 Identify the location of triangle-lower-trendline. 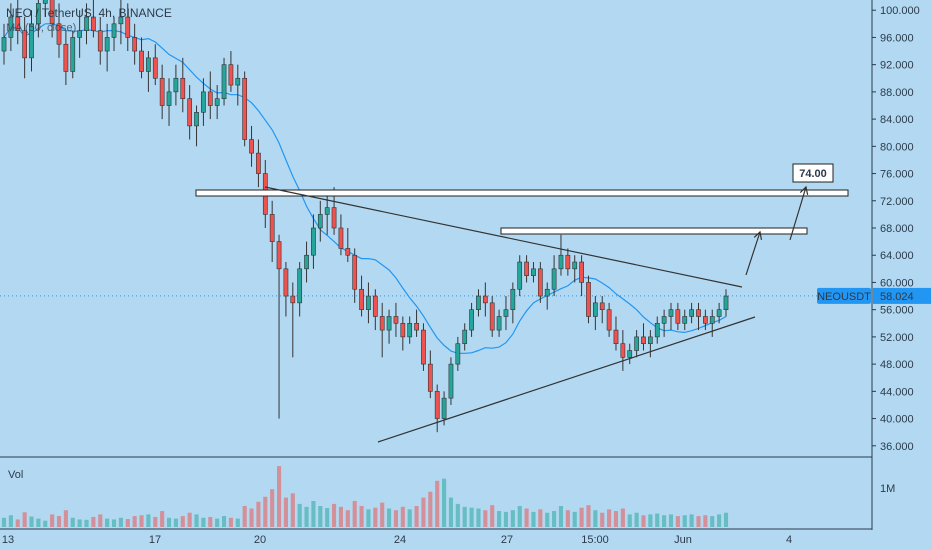
(566, 379).